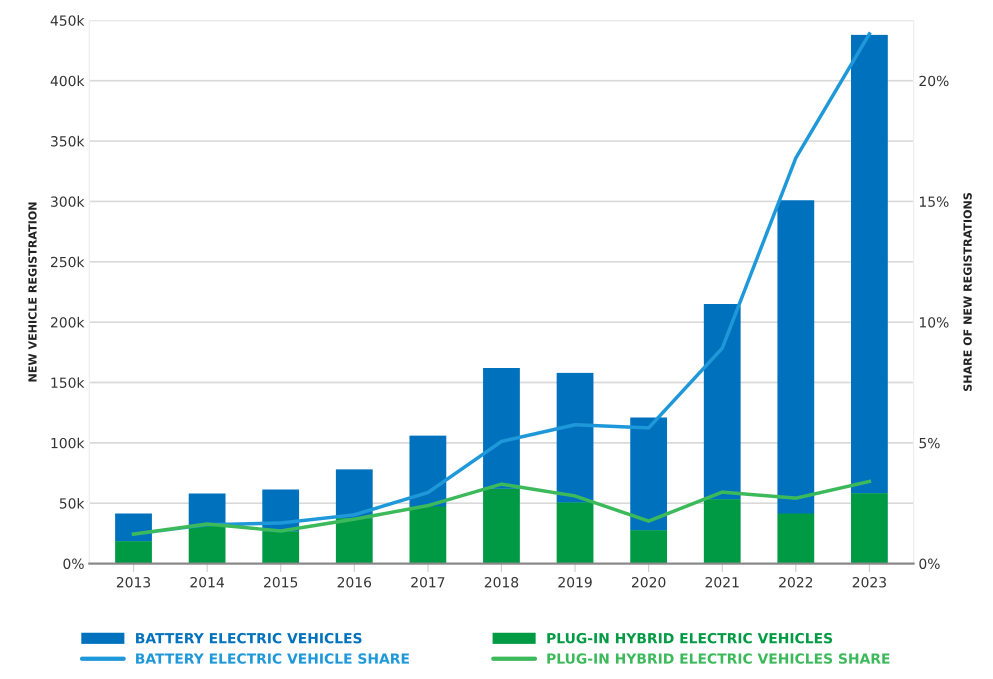  Describe the element at coordinates (73, 564) in the screenshot. I see `y-tick-label: 0%` at that location.